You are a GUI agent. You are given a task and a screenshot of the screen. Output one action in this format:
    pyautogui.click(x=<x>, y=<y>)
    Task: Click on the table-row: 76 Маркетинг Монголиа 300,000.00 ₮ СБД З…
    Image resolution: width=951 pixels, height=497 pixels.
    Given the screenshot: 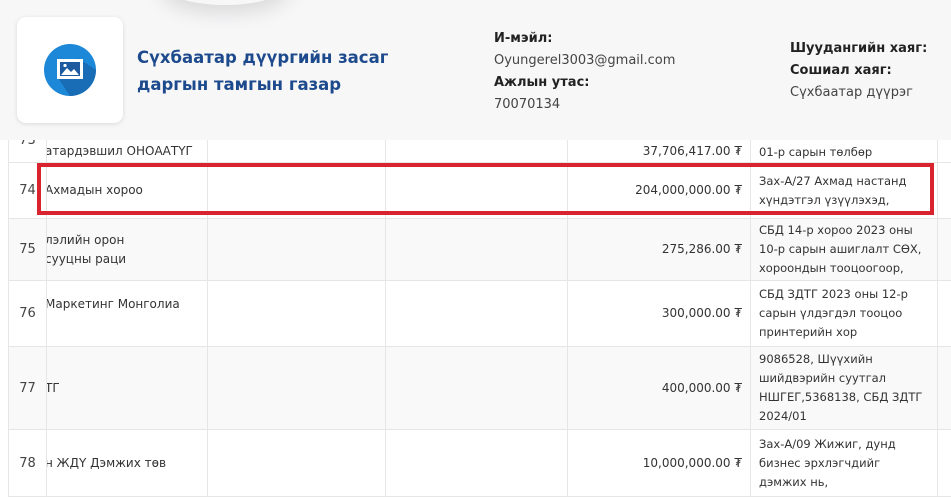 What is the action you would take?
    pyautogui.click(x=479, y=314)
    